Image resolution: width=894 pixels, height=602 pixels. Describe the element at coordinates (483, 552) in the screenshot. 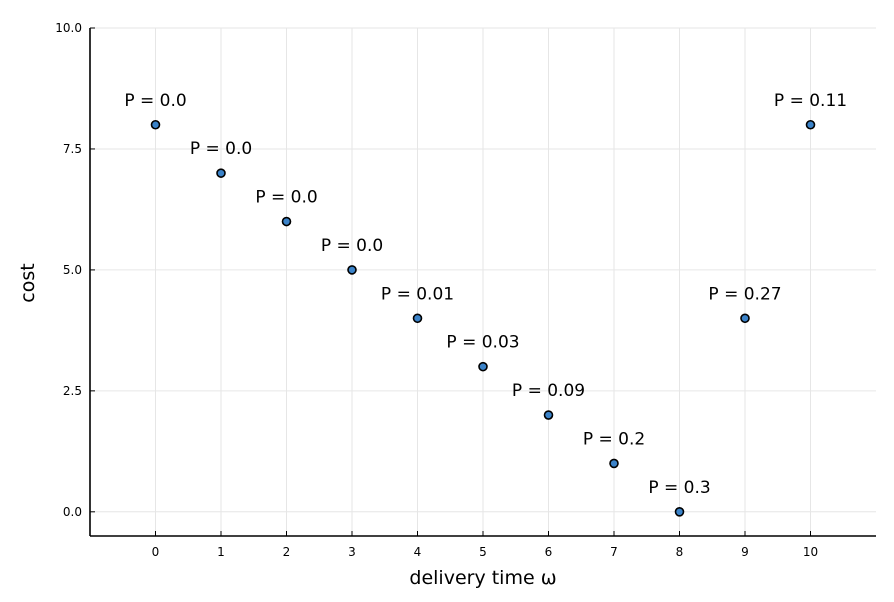

I see `x-tick-label: 5` at that location.